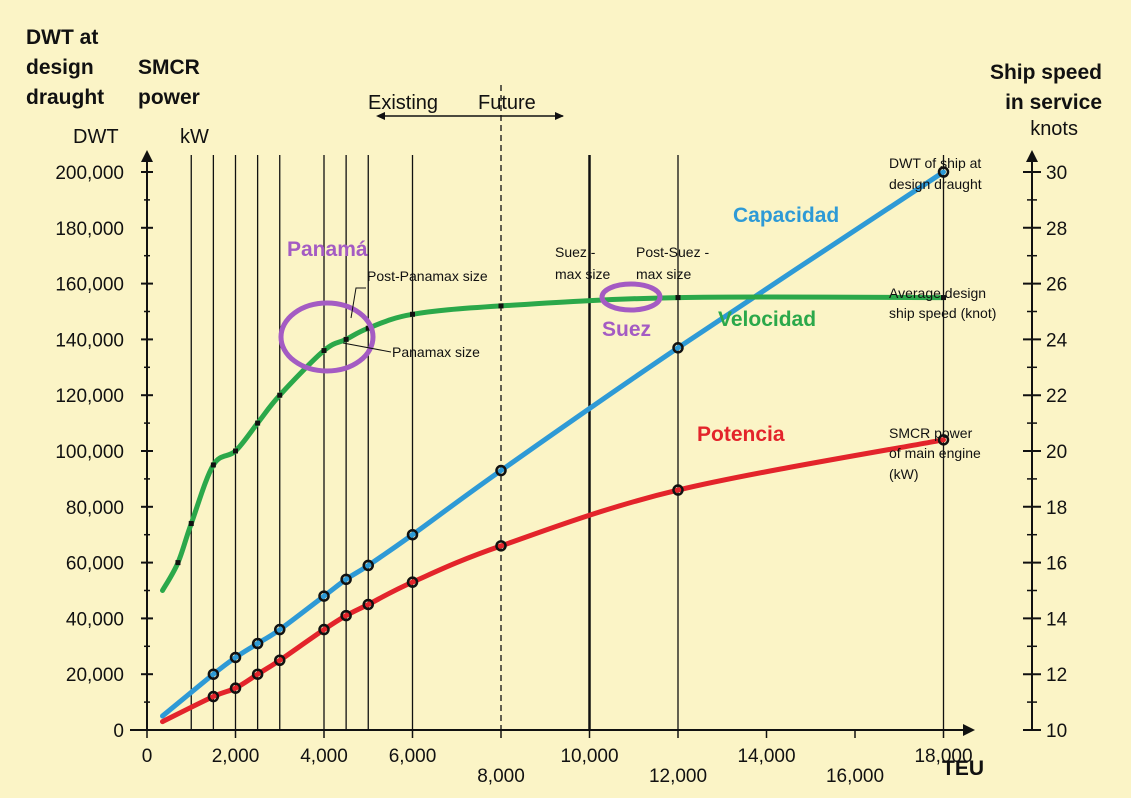 Image resolution: width=1131 pixels, height=798 pixels. I want to click on post-panamax-leader, so click(358, 303).